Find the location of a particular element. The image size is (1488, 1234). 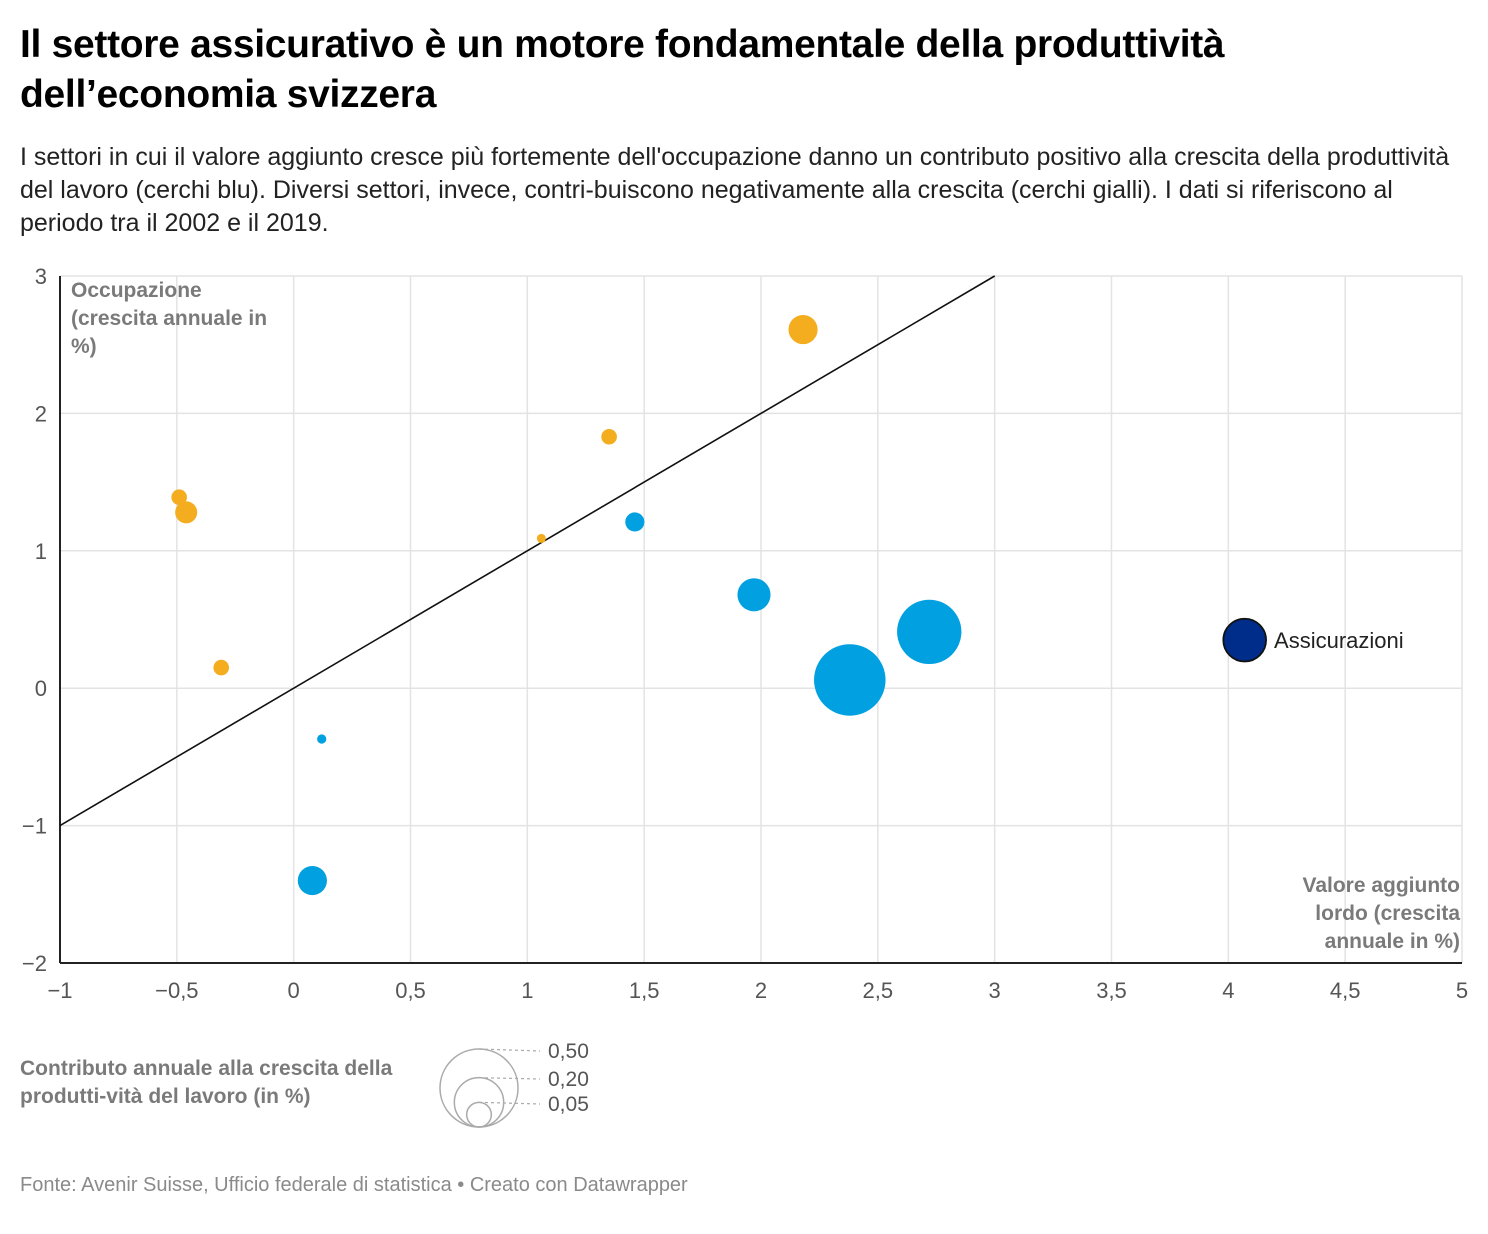

x-tick-label: −0,5 is located at coordinates (176, 990).